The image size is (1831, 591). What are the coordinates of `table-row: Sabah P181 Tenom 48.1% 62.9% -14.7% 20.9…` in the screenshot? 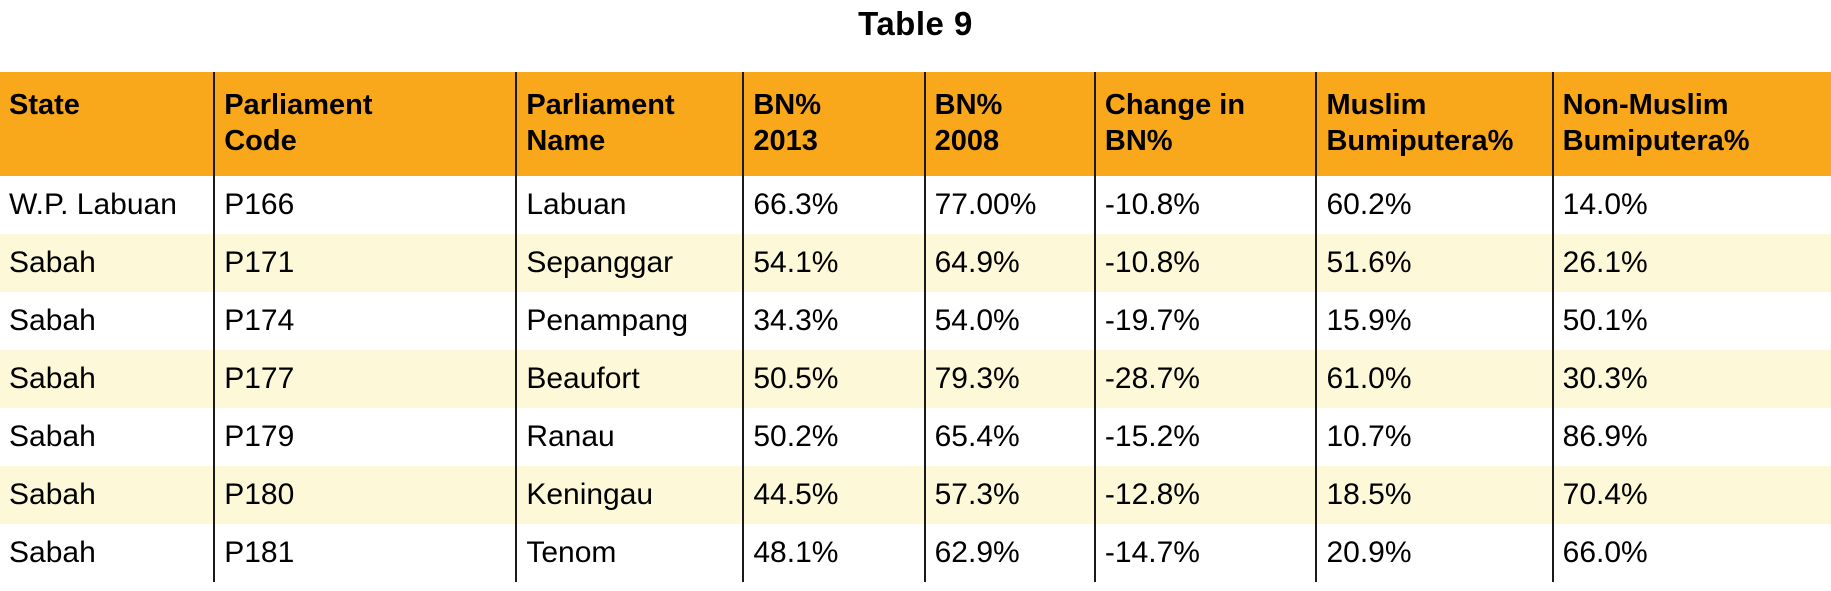 It's located at (915, 553).